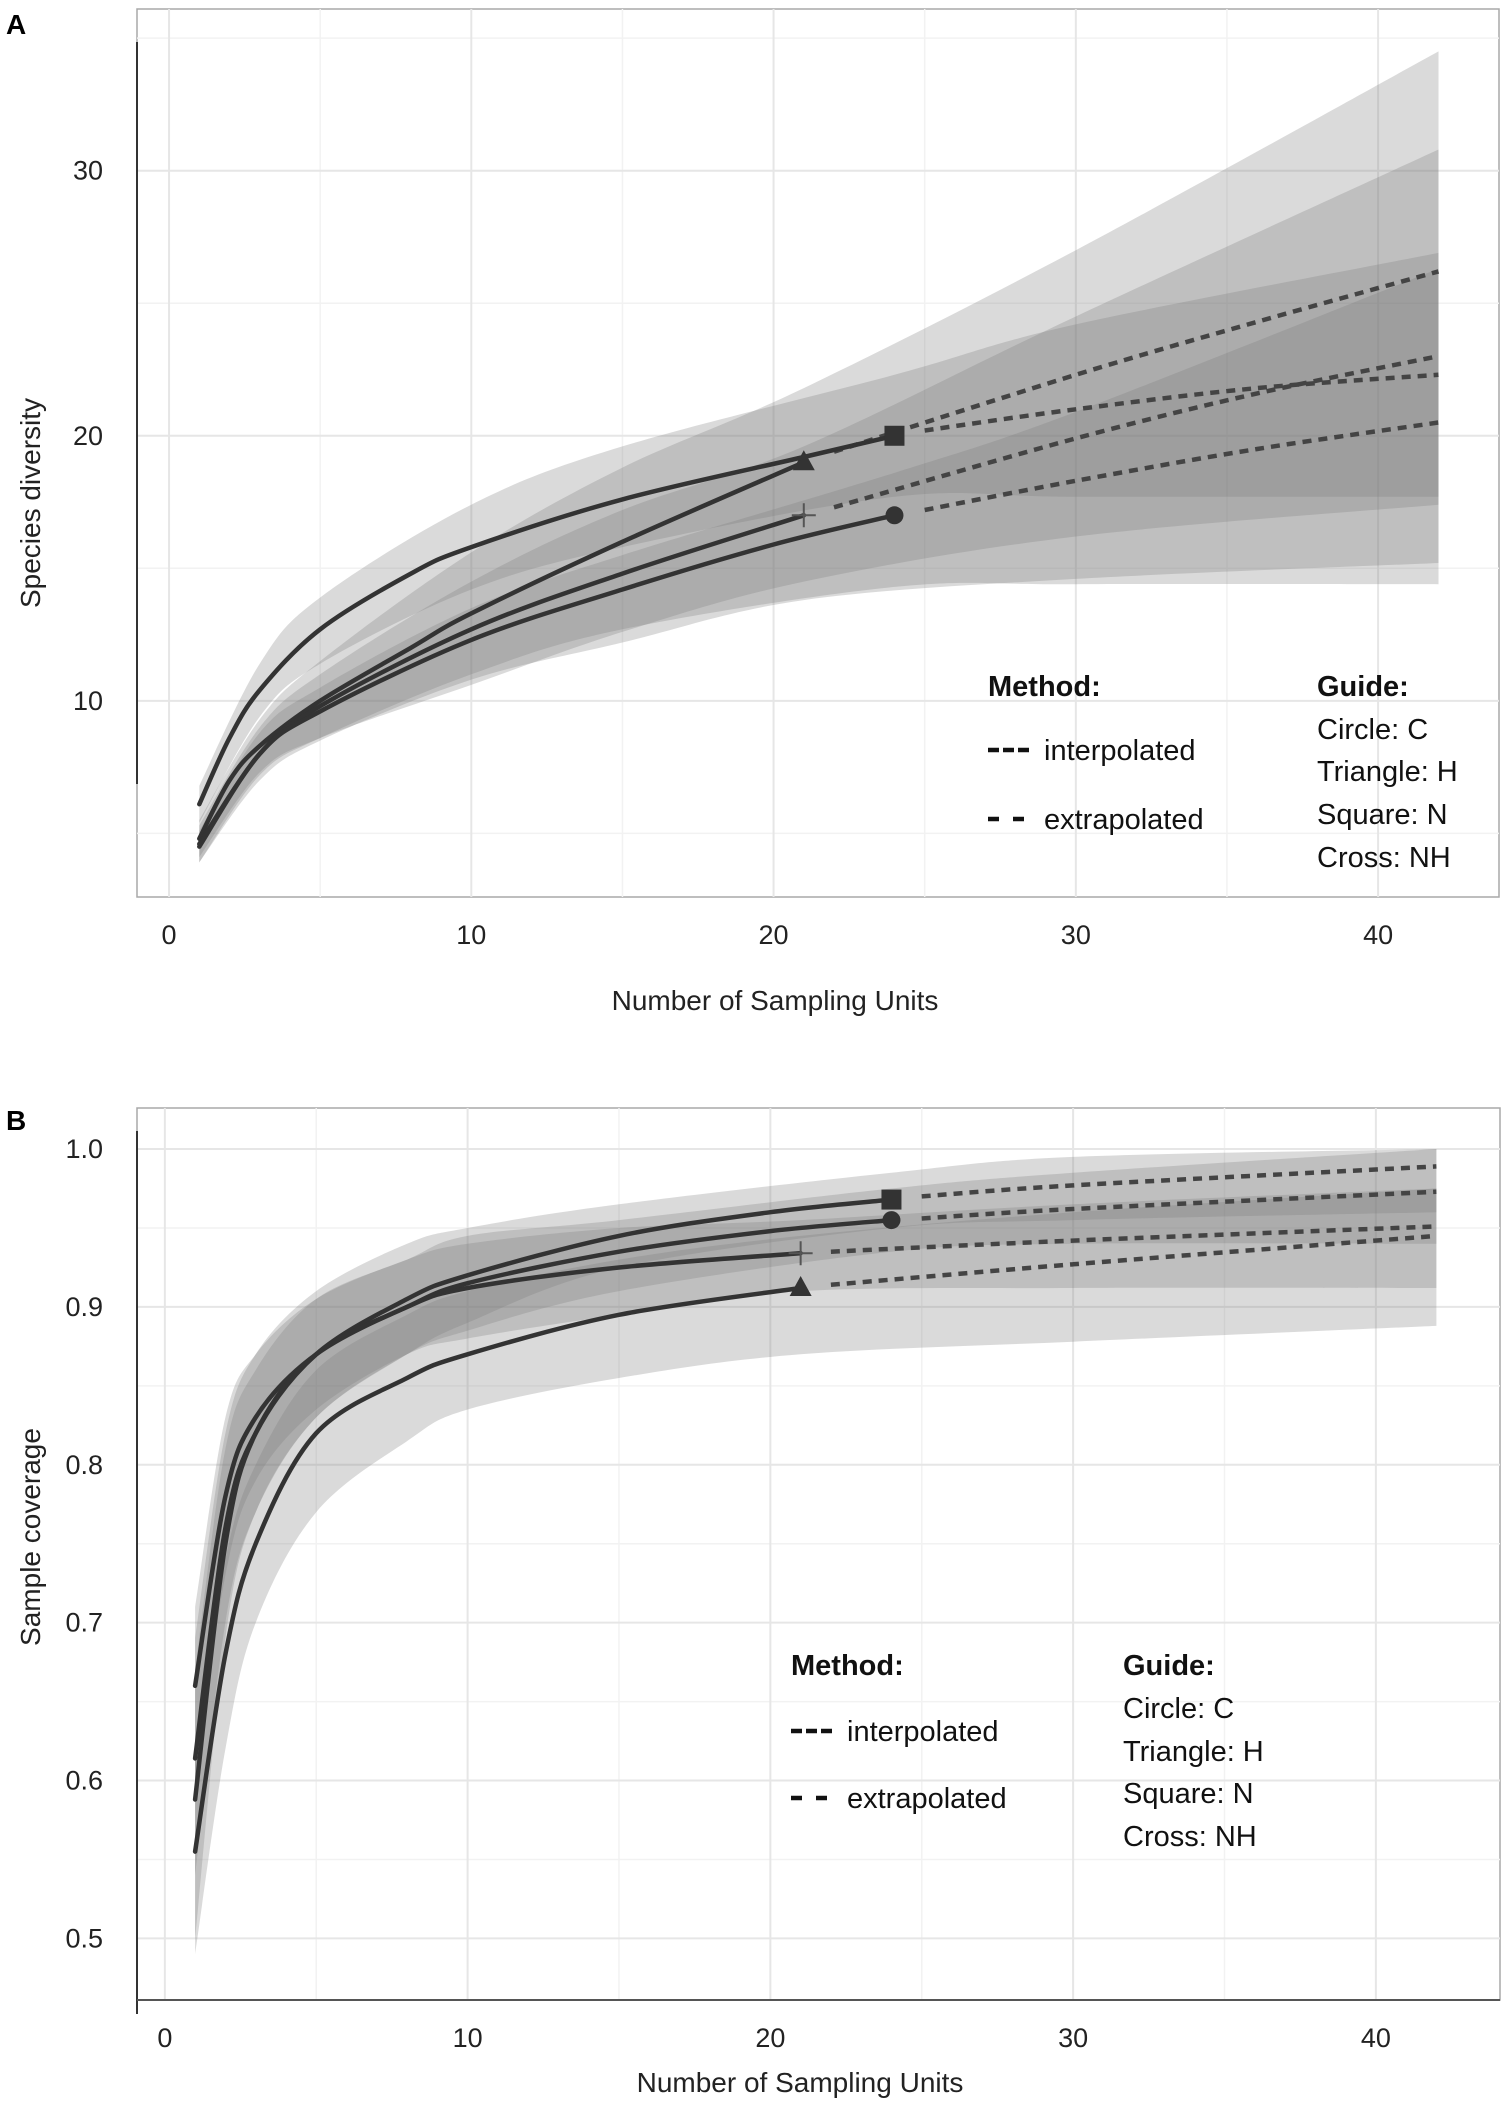 This screenshot has height=2114, width=1505. I want to click on panel-letter: A, so click(16, 24).